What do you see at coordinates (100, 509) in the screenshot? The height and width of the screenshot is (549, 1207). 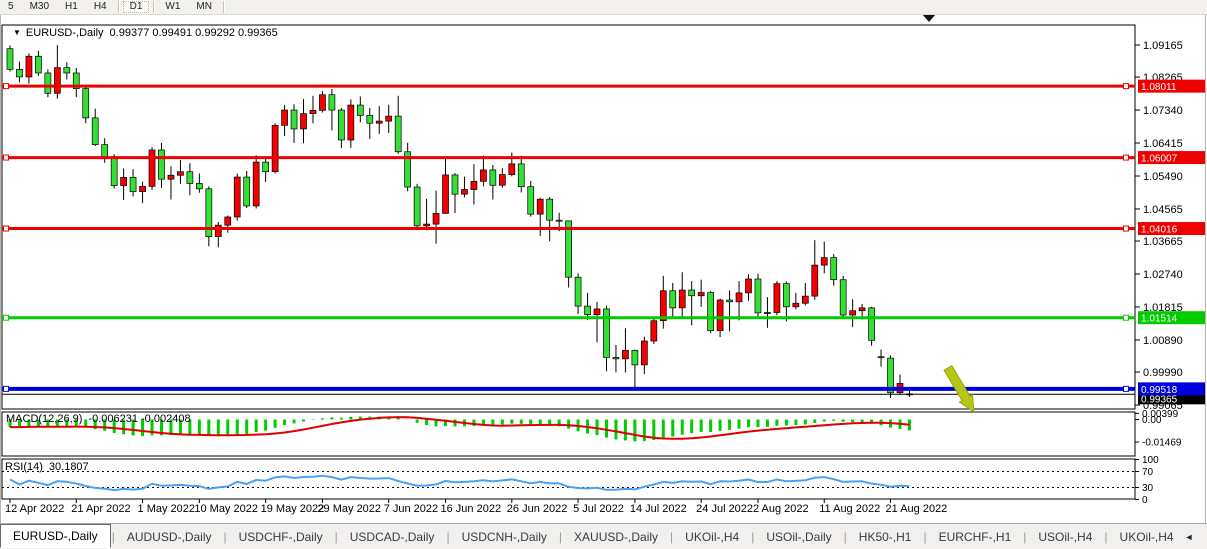 I see `svg-text: 21 Apr 2022` at bounding box center [100, 509].